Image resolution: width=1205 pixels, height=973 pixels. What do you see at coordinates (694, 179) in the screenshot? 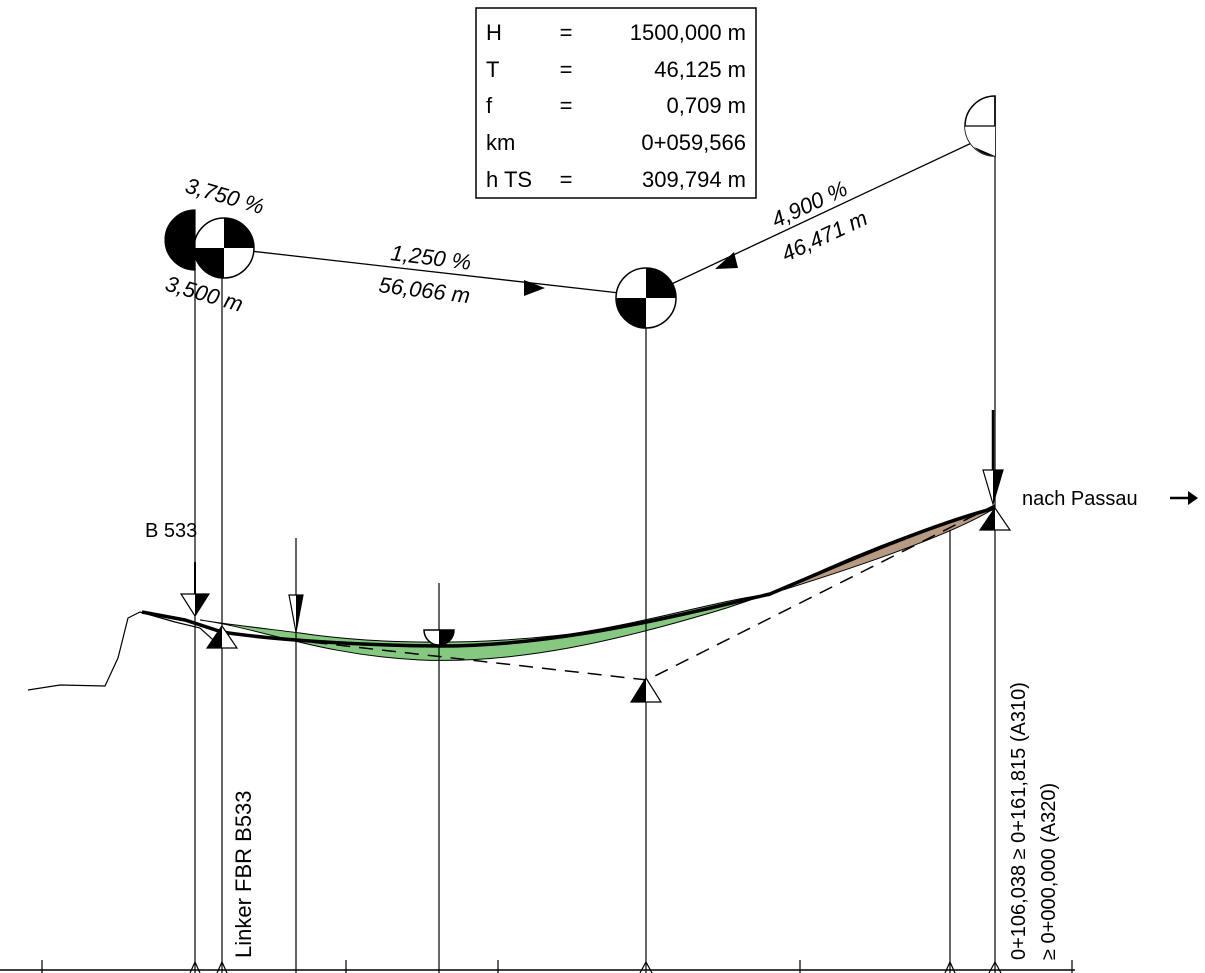
I see `table-value: 309,794 m` at bounding box center [694, 179].